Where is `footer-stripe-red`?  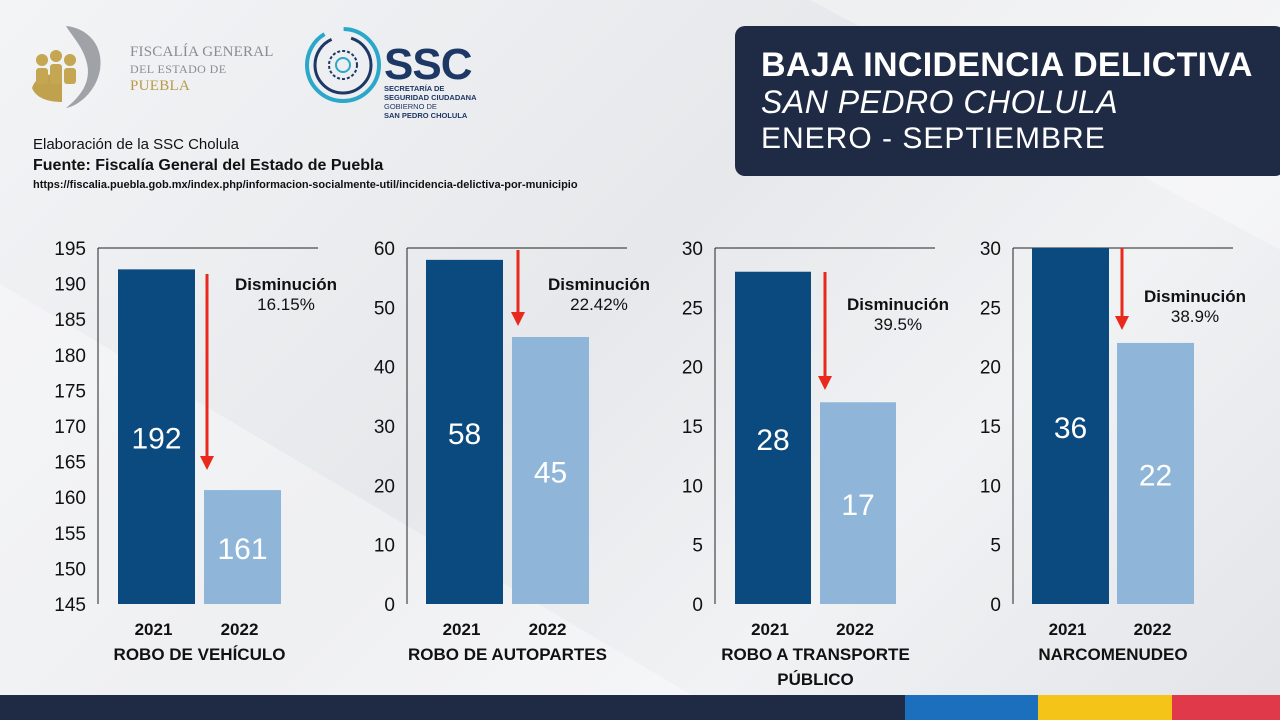 footer-stripe-red is located at coordinates (1226, 707).